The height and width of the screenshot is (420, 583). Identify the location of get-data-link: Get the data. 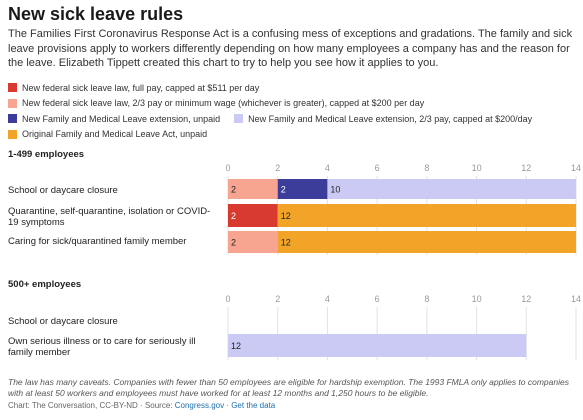
(253, 405).